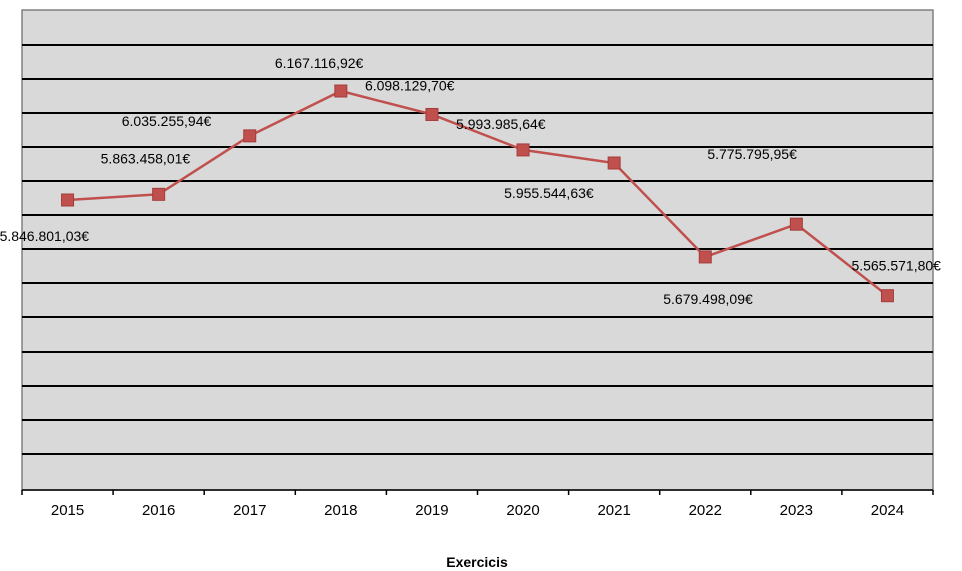 The width and height of the screenshot is (962, 571). What do you see at coordinates (613, 510) in the screenshot?
I see `x-tick-label-2021: 2021` at bounding box center [613, 510].